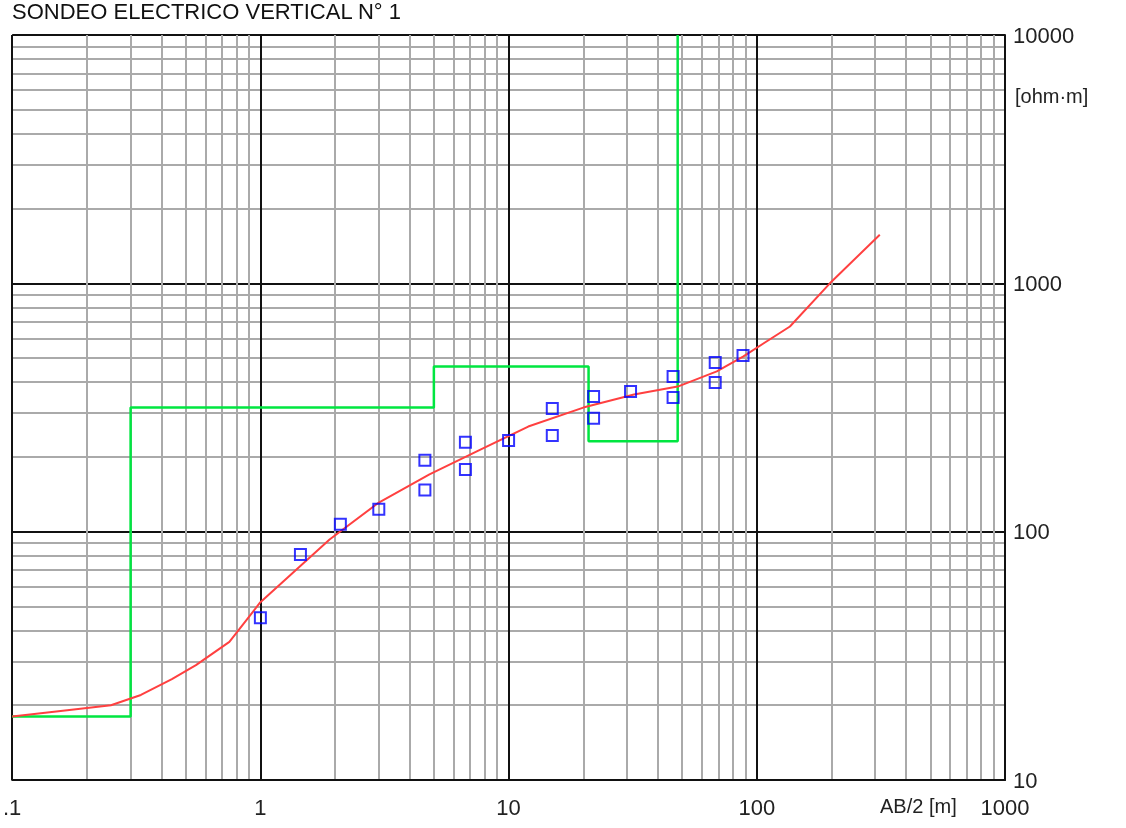 The width and height of the screenshot is (1126, 828). What do you see at coordinates (918, 806) in the screenshot?
I see `x-axis-title: AB/2 [m]` at bounding box center [918, 806].